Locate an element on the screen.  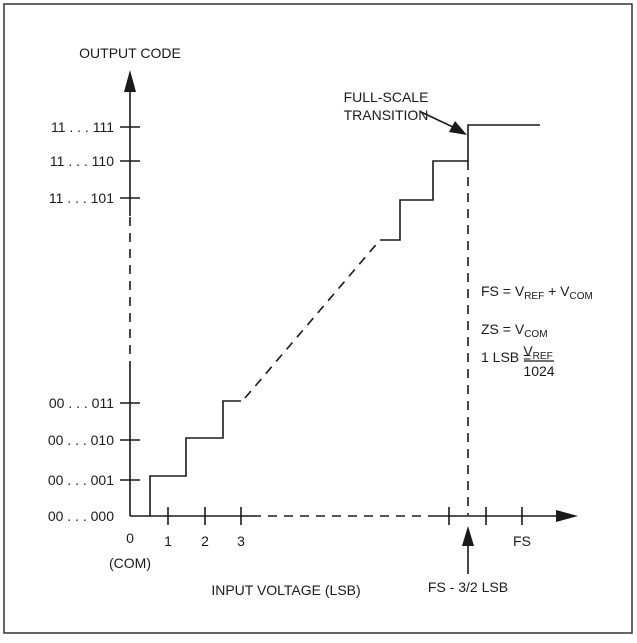
eq-fs: FS = VREF + VCOM is located at coordinates (537, 292).